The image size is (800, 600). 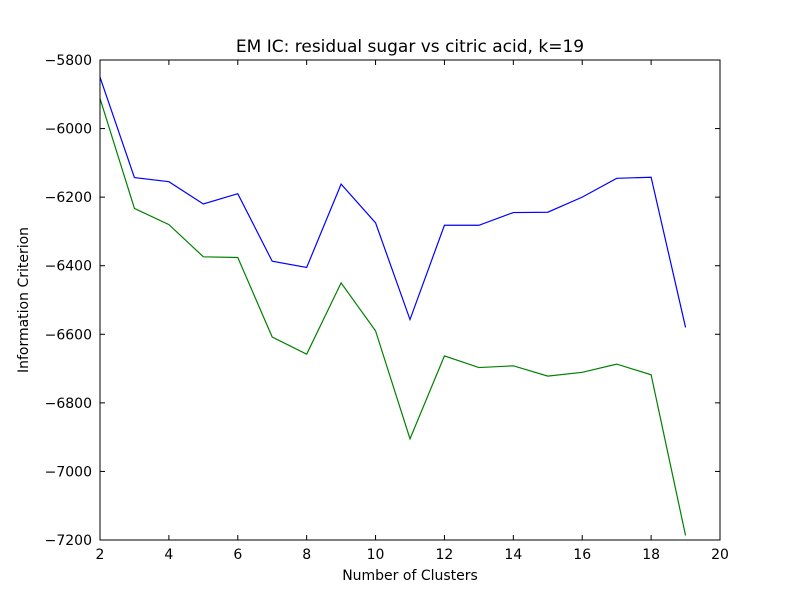 I want to click on x-tick-label: 10, so click(x=376, y=555).